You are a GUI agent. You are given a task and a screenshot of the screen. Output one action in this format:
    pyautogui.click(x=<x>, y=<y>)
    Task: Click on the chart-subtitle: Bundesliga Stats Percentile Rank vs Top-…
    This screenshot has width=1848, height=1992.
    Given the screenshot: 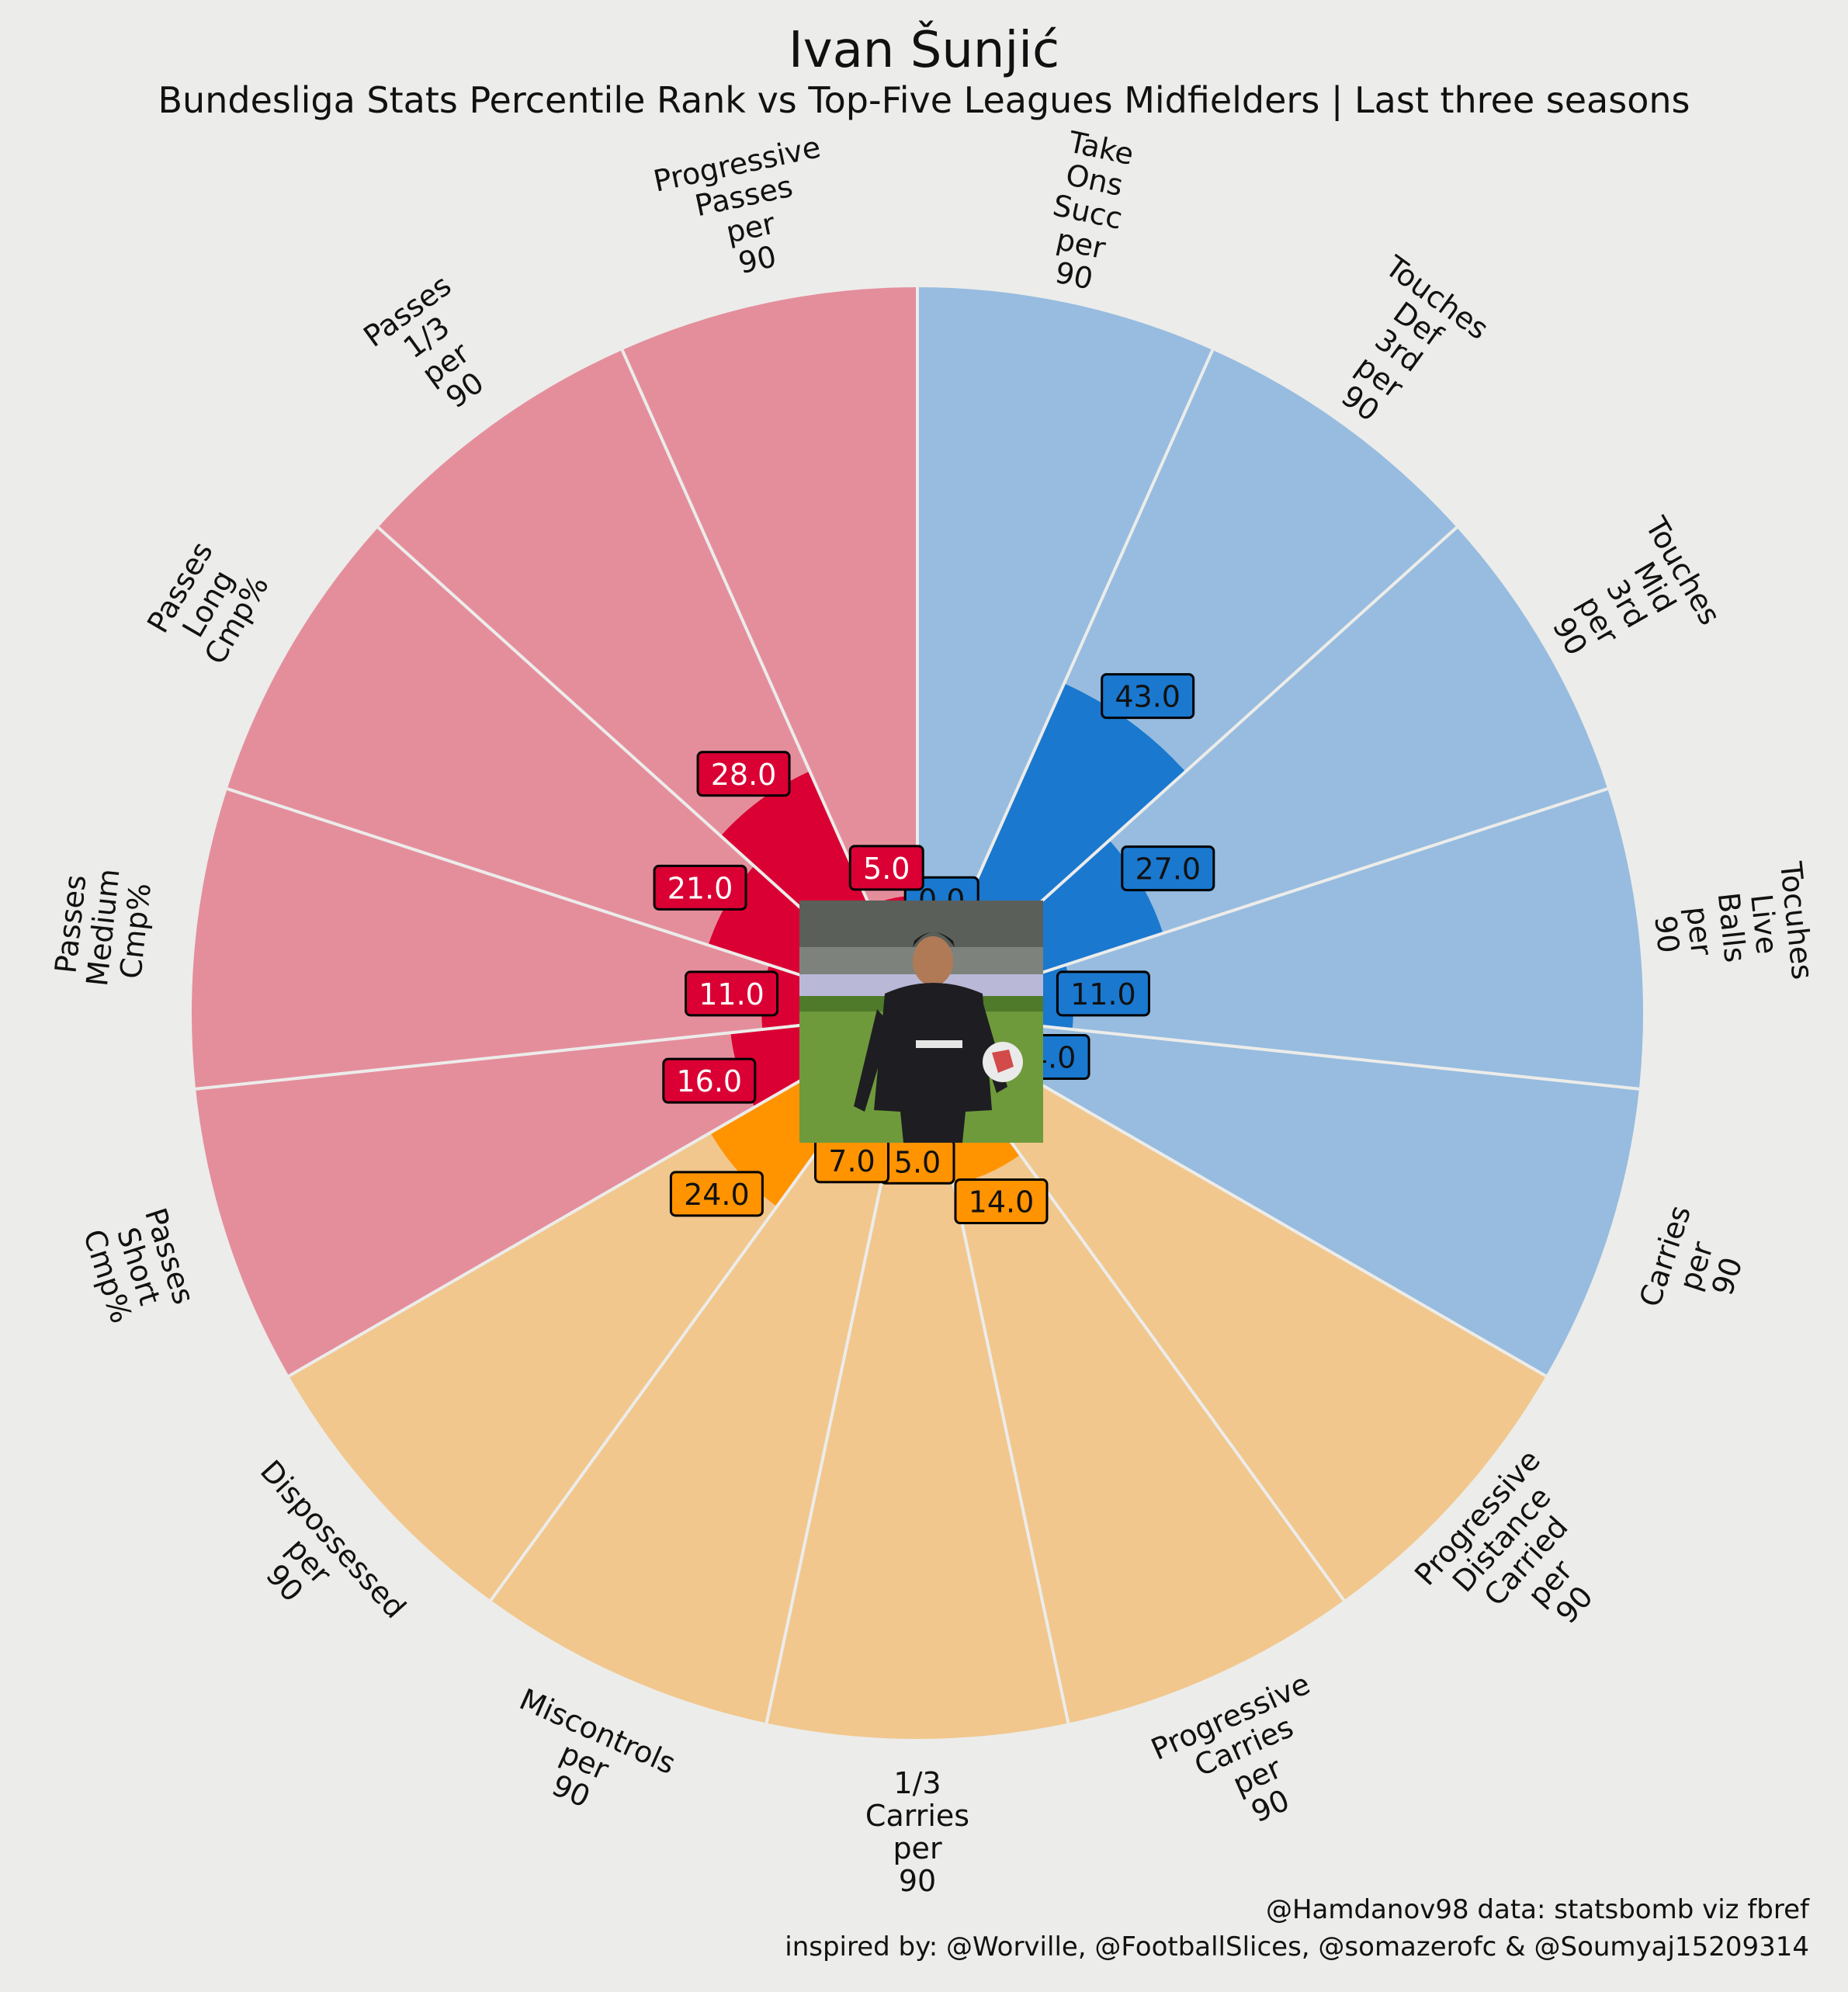 What is the action you would take?
    pyautogui.click(x=924, y=100)
    